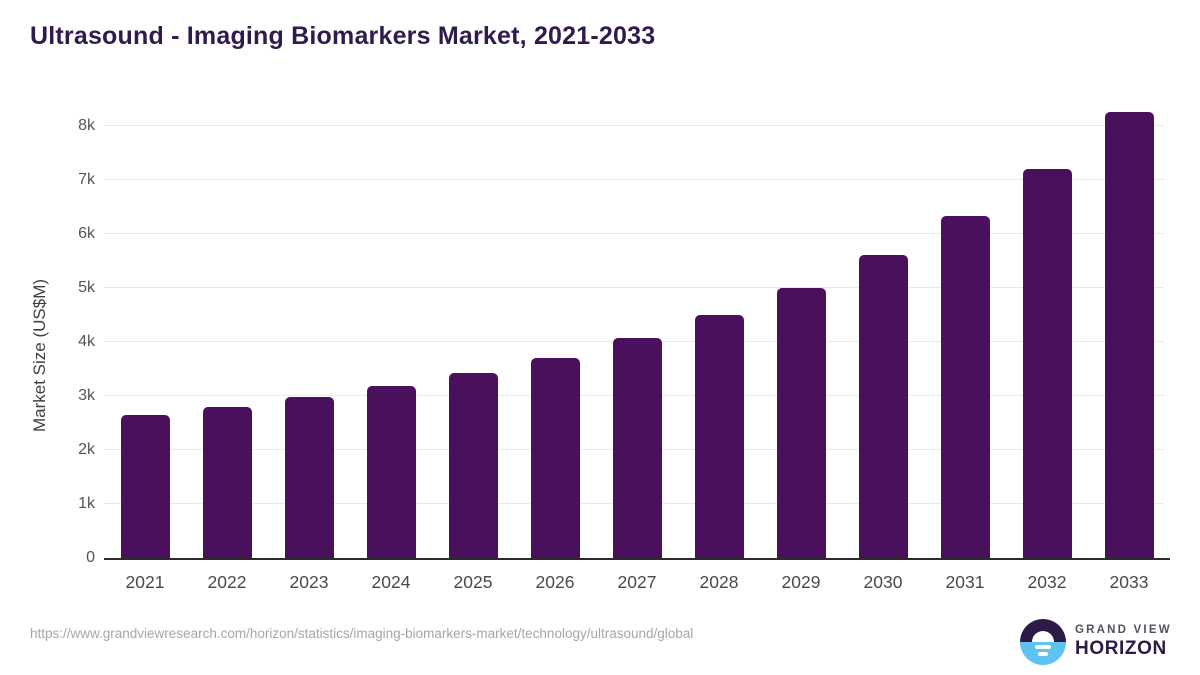 This screenshot has width=1200, height=675. I want to click on y-axis-tick-label: 4k, so click(86, 341).